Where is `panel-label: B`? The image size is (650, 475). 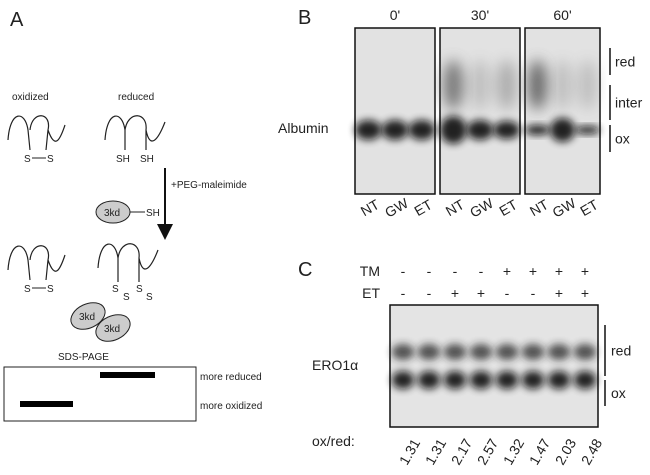 panel-label: B is located at coordinates (304, 18).